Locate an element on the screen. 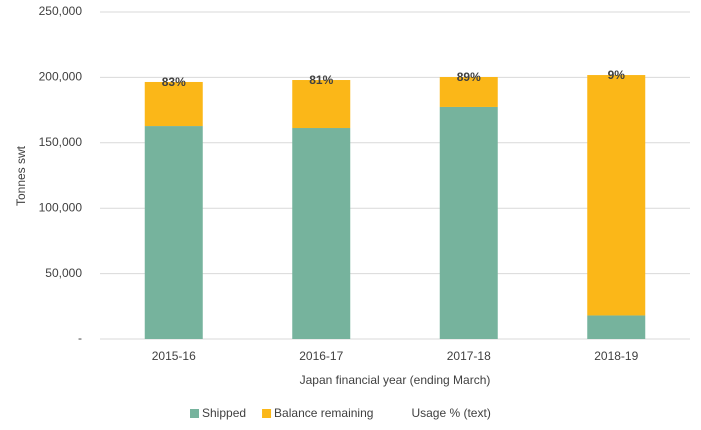 This screenshot has height=430, width=701. legend-label: Balance remaining is located at coordinates (323, 413).